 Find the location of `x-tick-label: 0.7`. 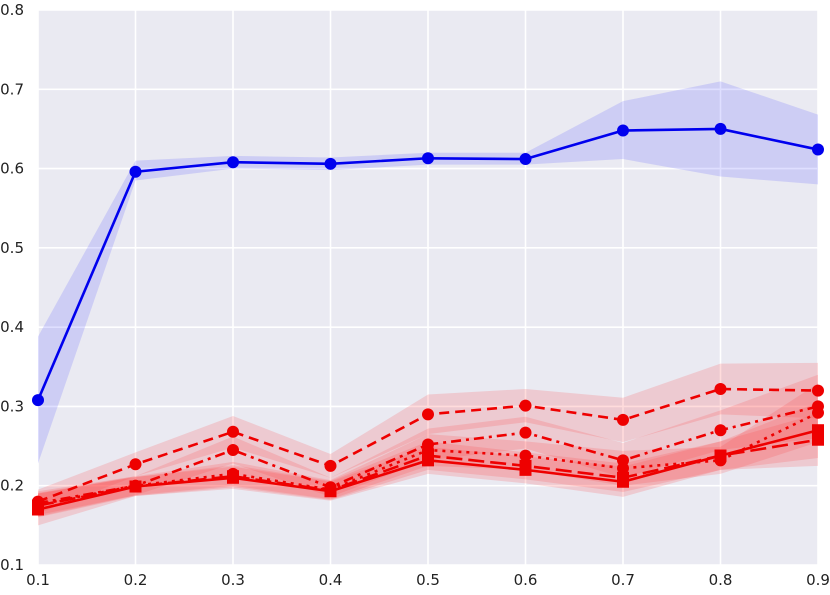

x-tick-label: 0.7 is located at coordinates (623, 580).